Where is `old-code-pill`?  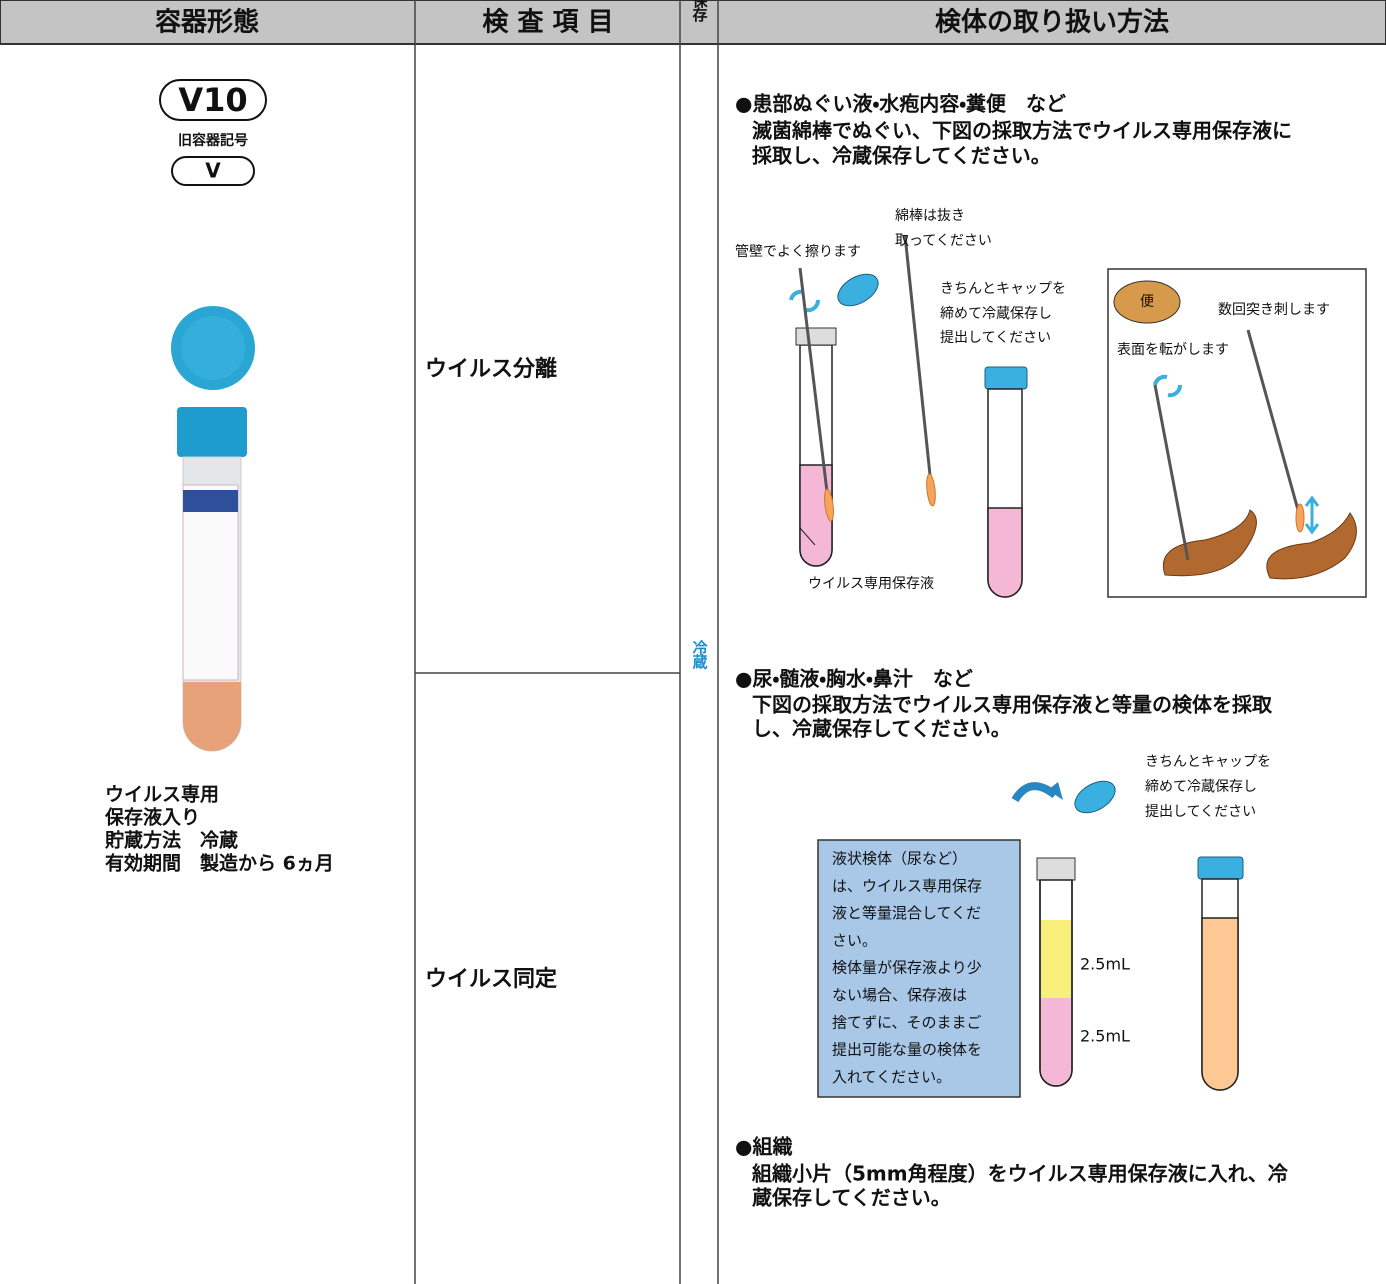
old-code-pill is located at coordinates (213, 171).